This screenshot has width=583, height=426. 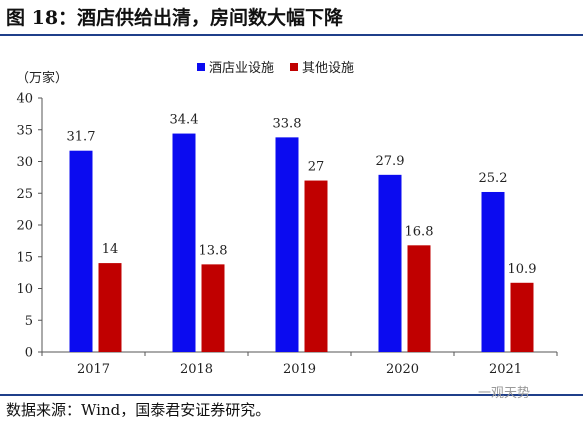 I want to click on x-axis: 2017 2018 2019 2020 2021, so click(x=299, y=364).